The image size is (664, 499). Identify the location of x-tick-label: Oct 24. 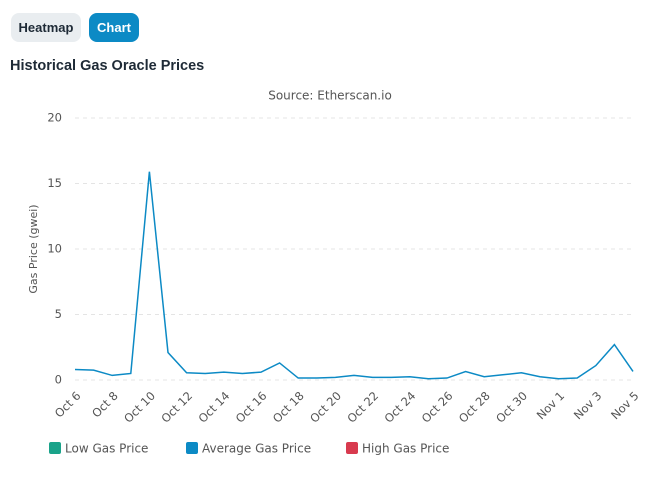
(399, 407).